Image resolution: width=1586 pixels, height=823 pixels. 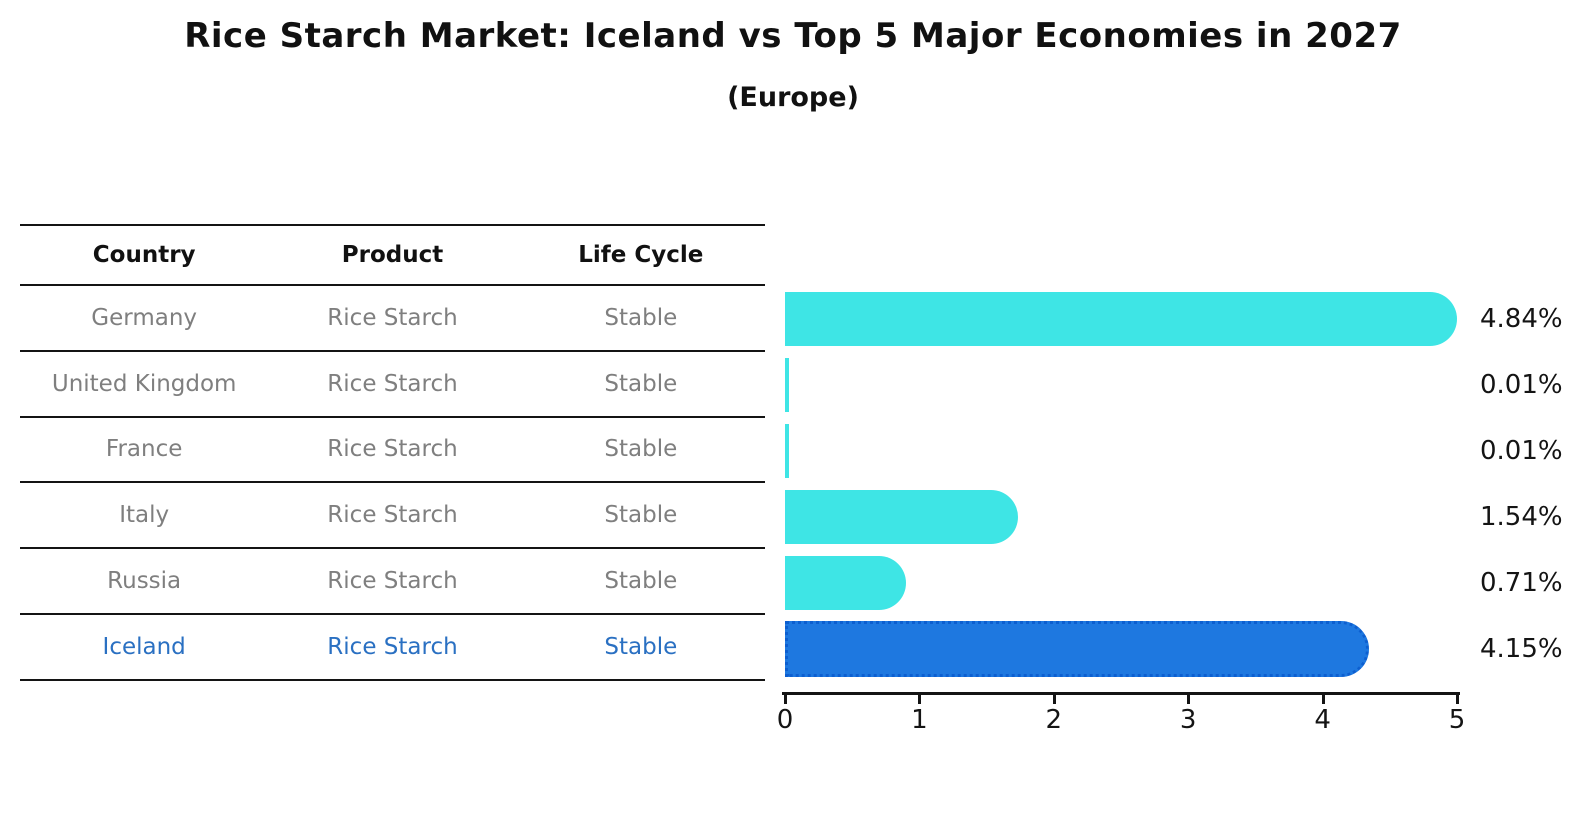 I want to click on value-label: 4.84%, so click(x=1521, y=319).